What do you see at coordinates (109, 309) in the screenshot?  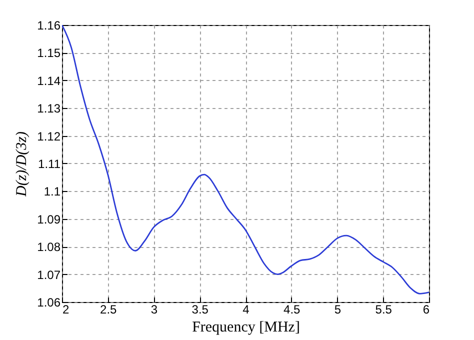 I see `x-tick-label: 2.5` at bounding box center [109, 309].